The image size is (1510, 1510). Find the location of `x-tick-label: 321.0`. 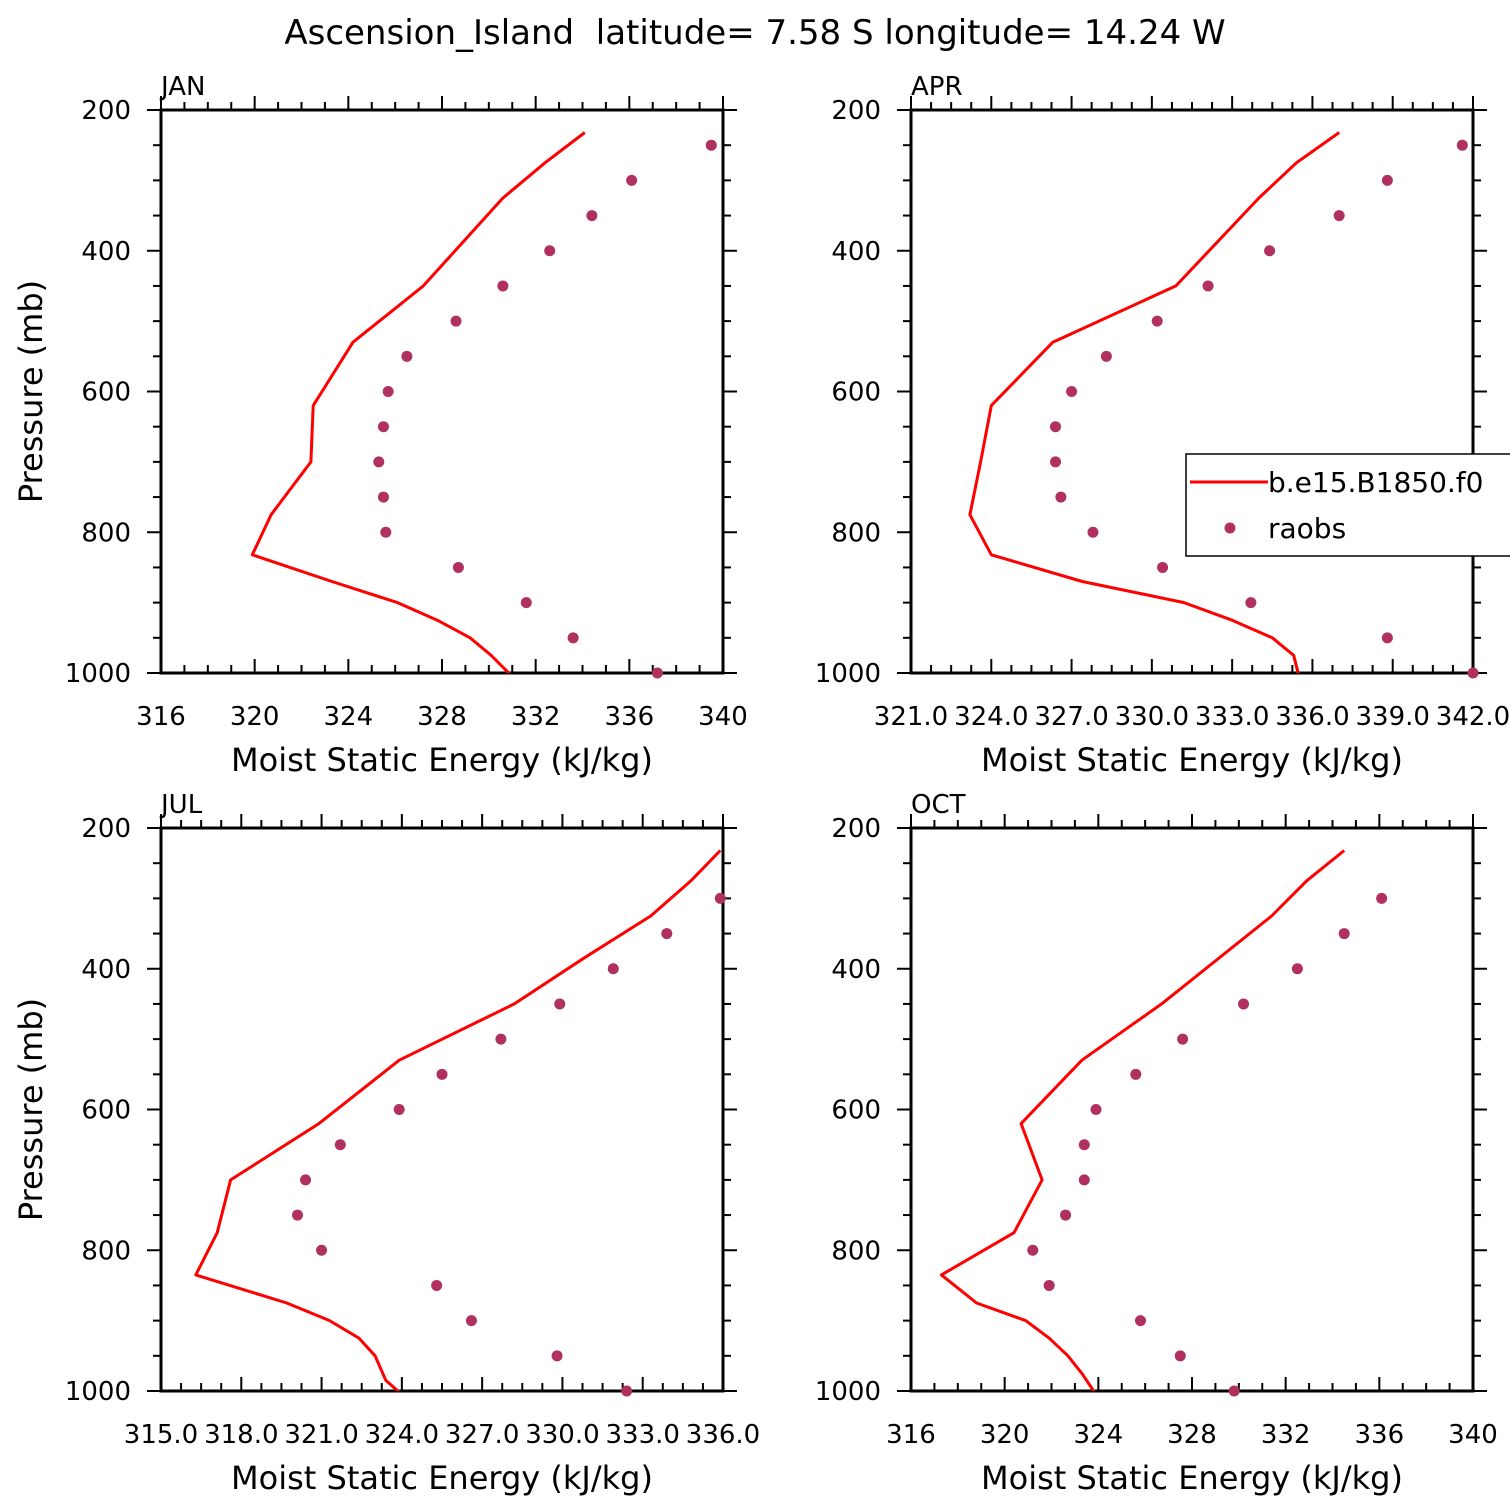

x-tick-label: 321.0 is located at coordinates (321, 1435).